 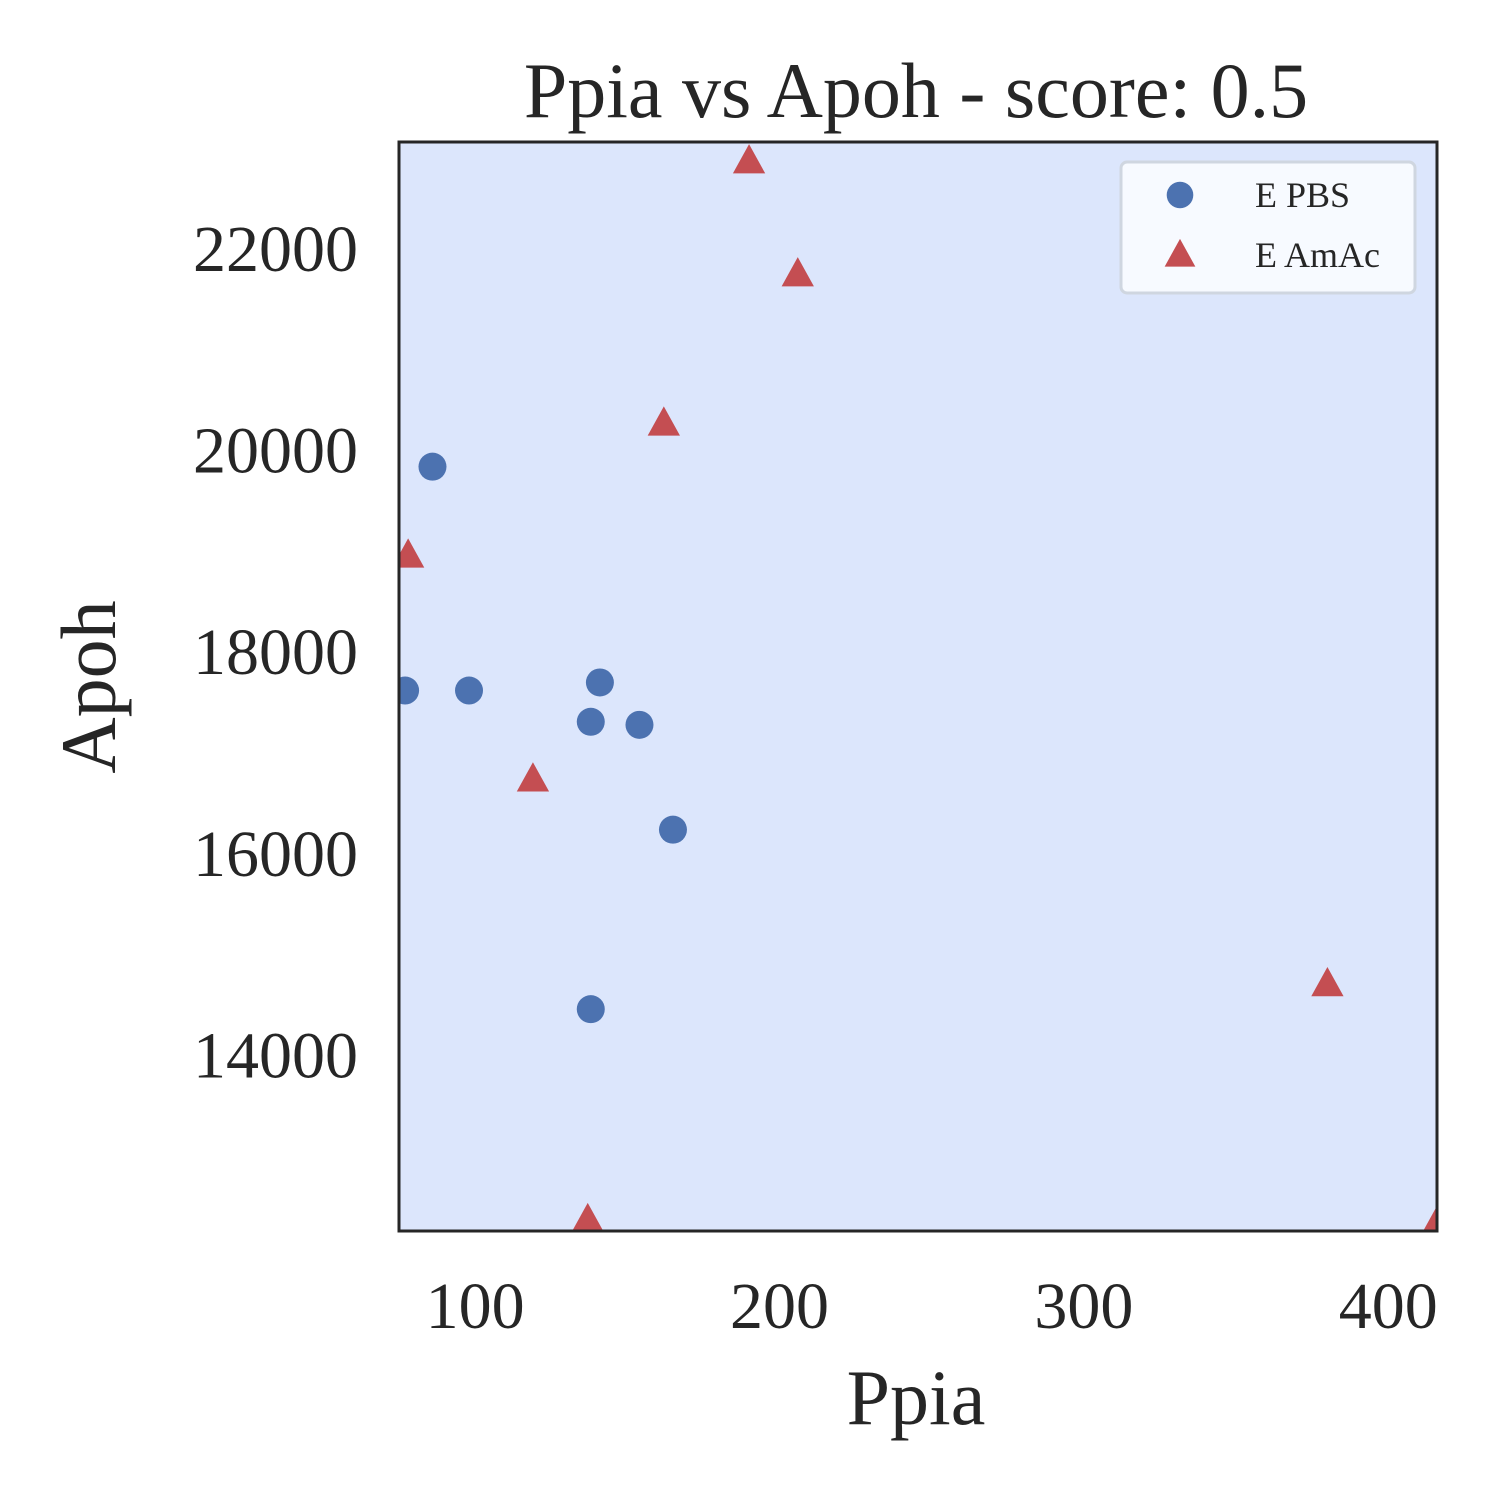 I want to click on legend-label: E PBS, so click(x=1302, y=195).